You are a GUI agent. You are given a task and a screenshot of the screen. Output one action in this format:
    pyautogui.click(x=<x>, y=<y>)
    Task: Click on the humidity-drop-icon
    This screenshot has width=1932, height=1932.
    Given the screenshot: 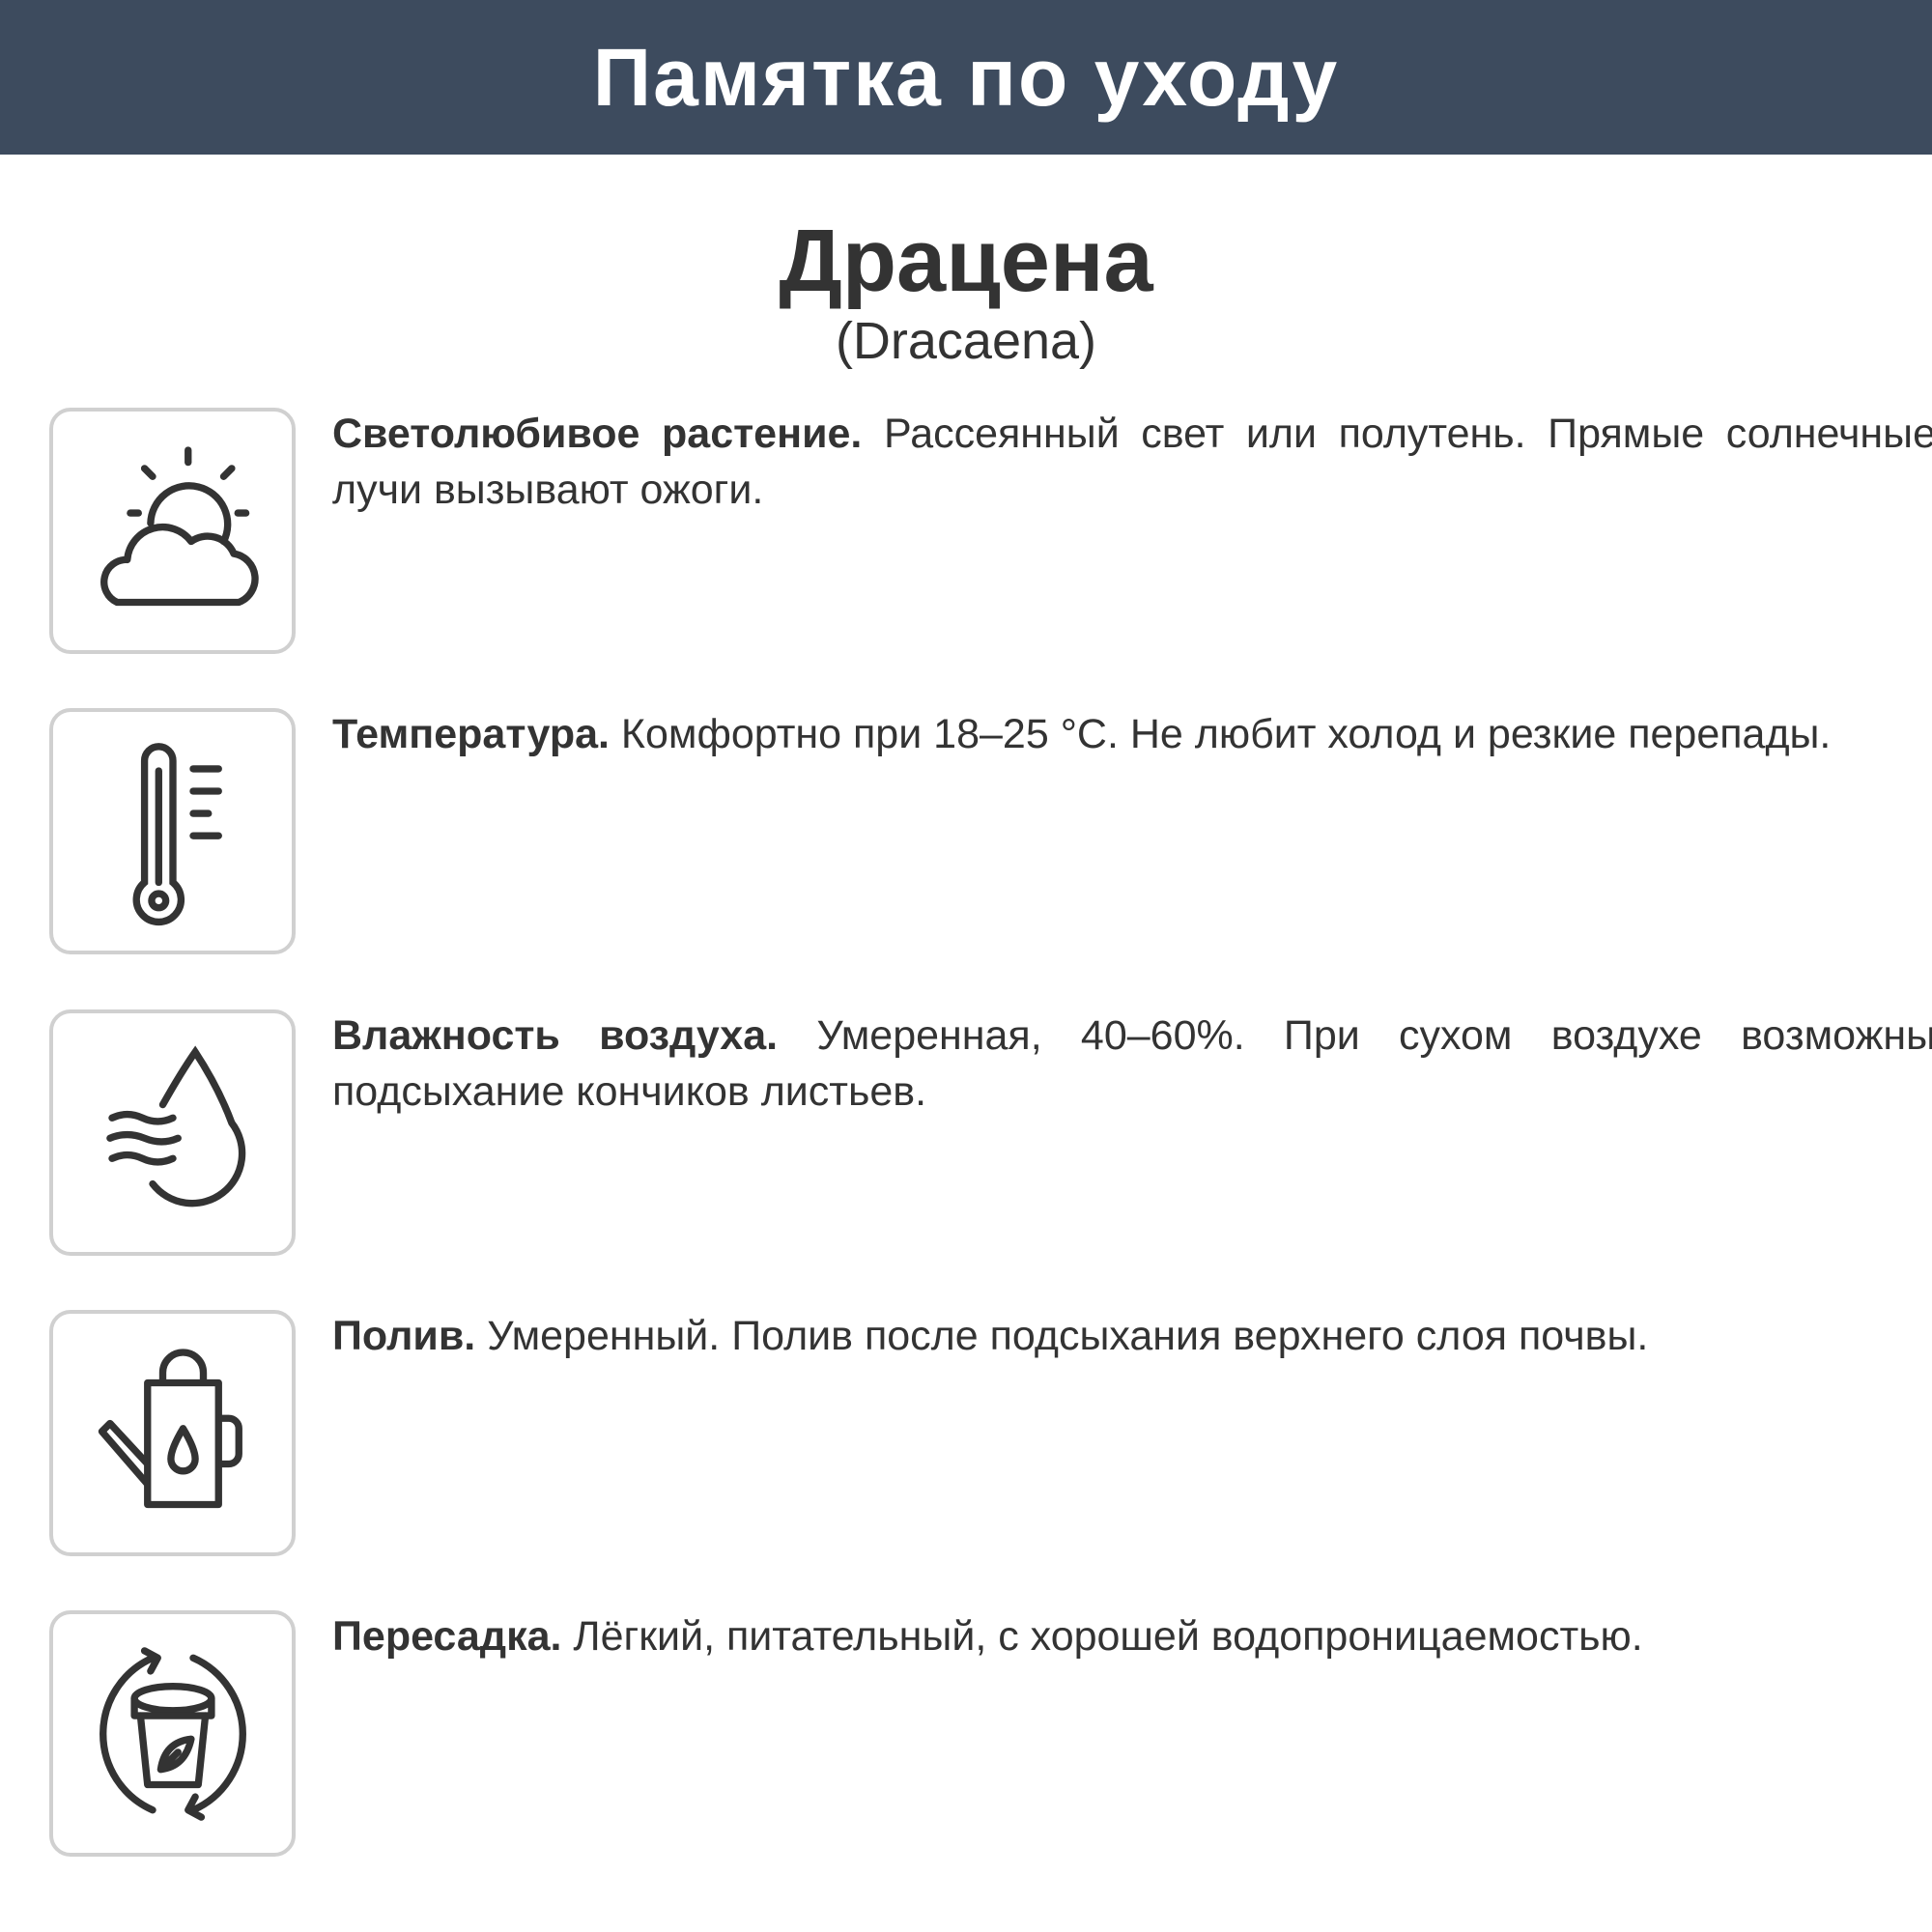 What is the action you would take?
    pyautogui.click(x=172, y=1132)
    